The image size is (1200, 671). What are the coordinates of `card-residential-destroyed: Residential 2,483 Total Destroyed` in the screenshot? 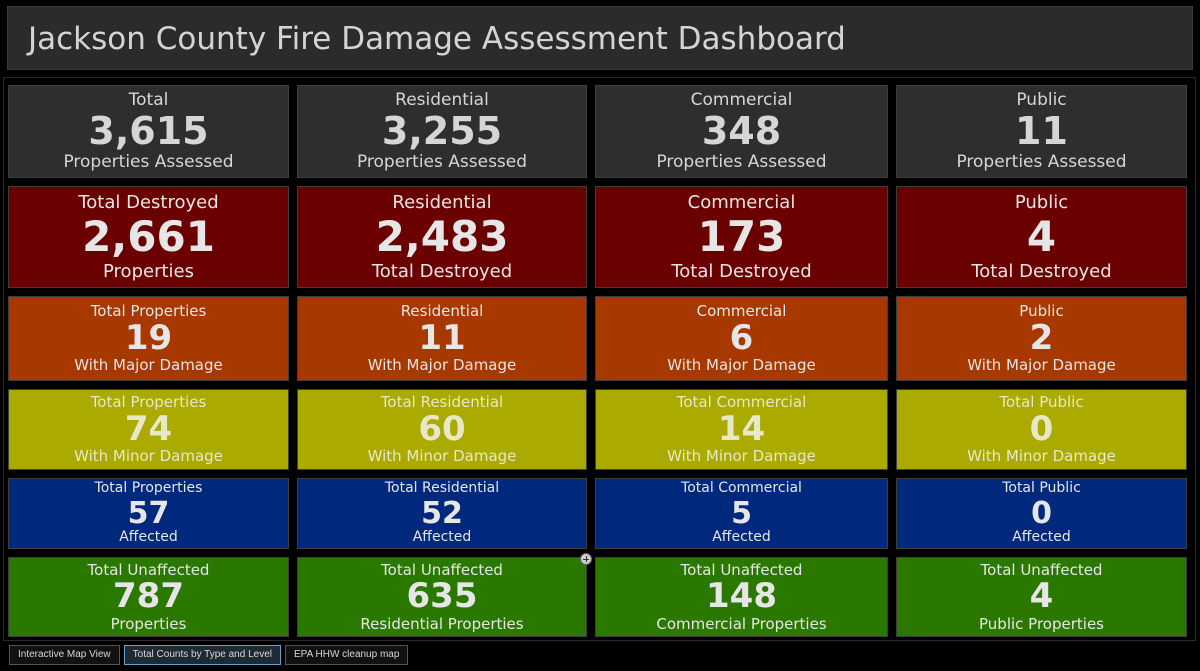 It's located at (442, 237).